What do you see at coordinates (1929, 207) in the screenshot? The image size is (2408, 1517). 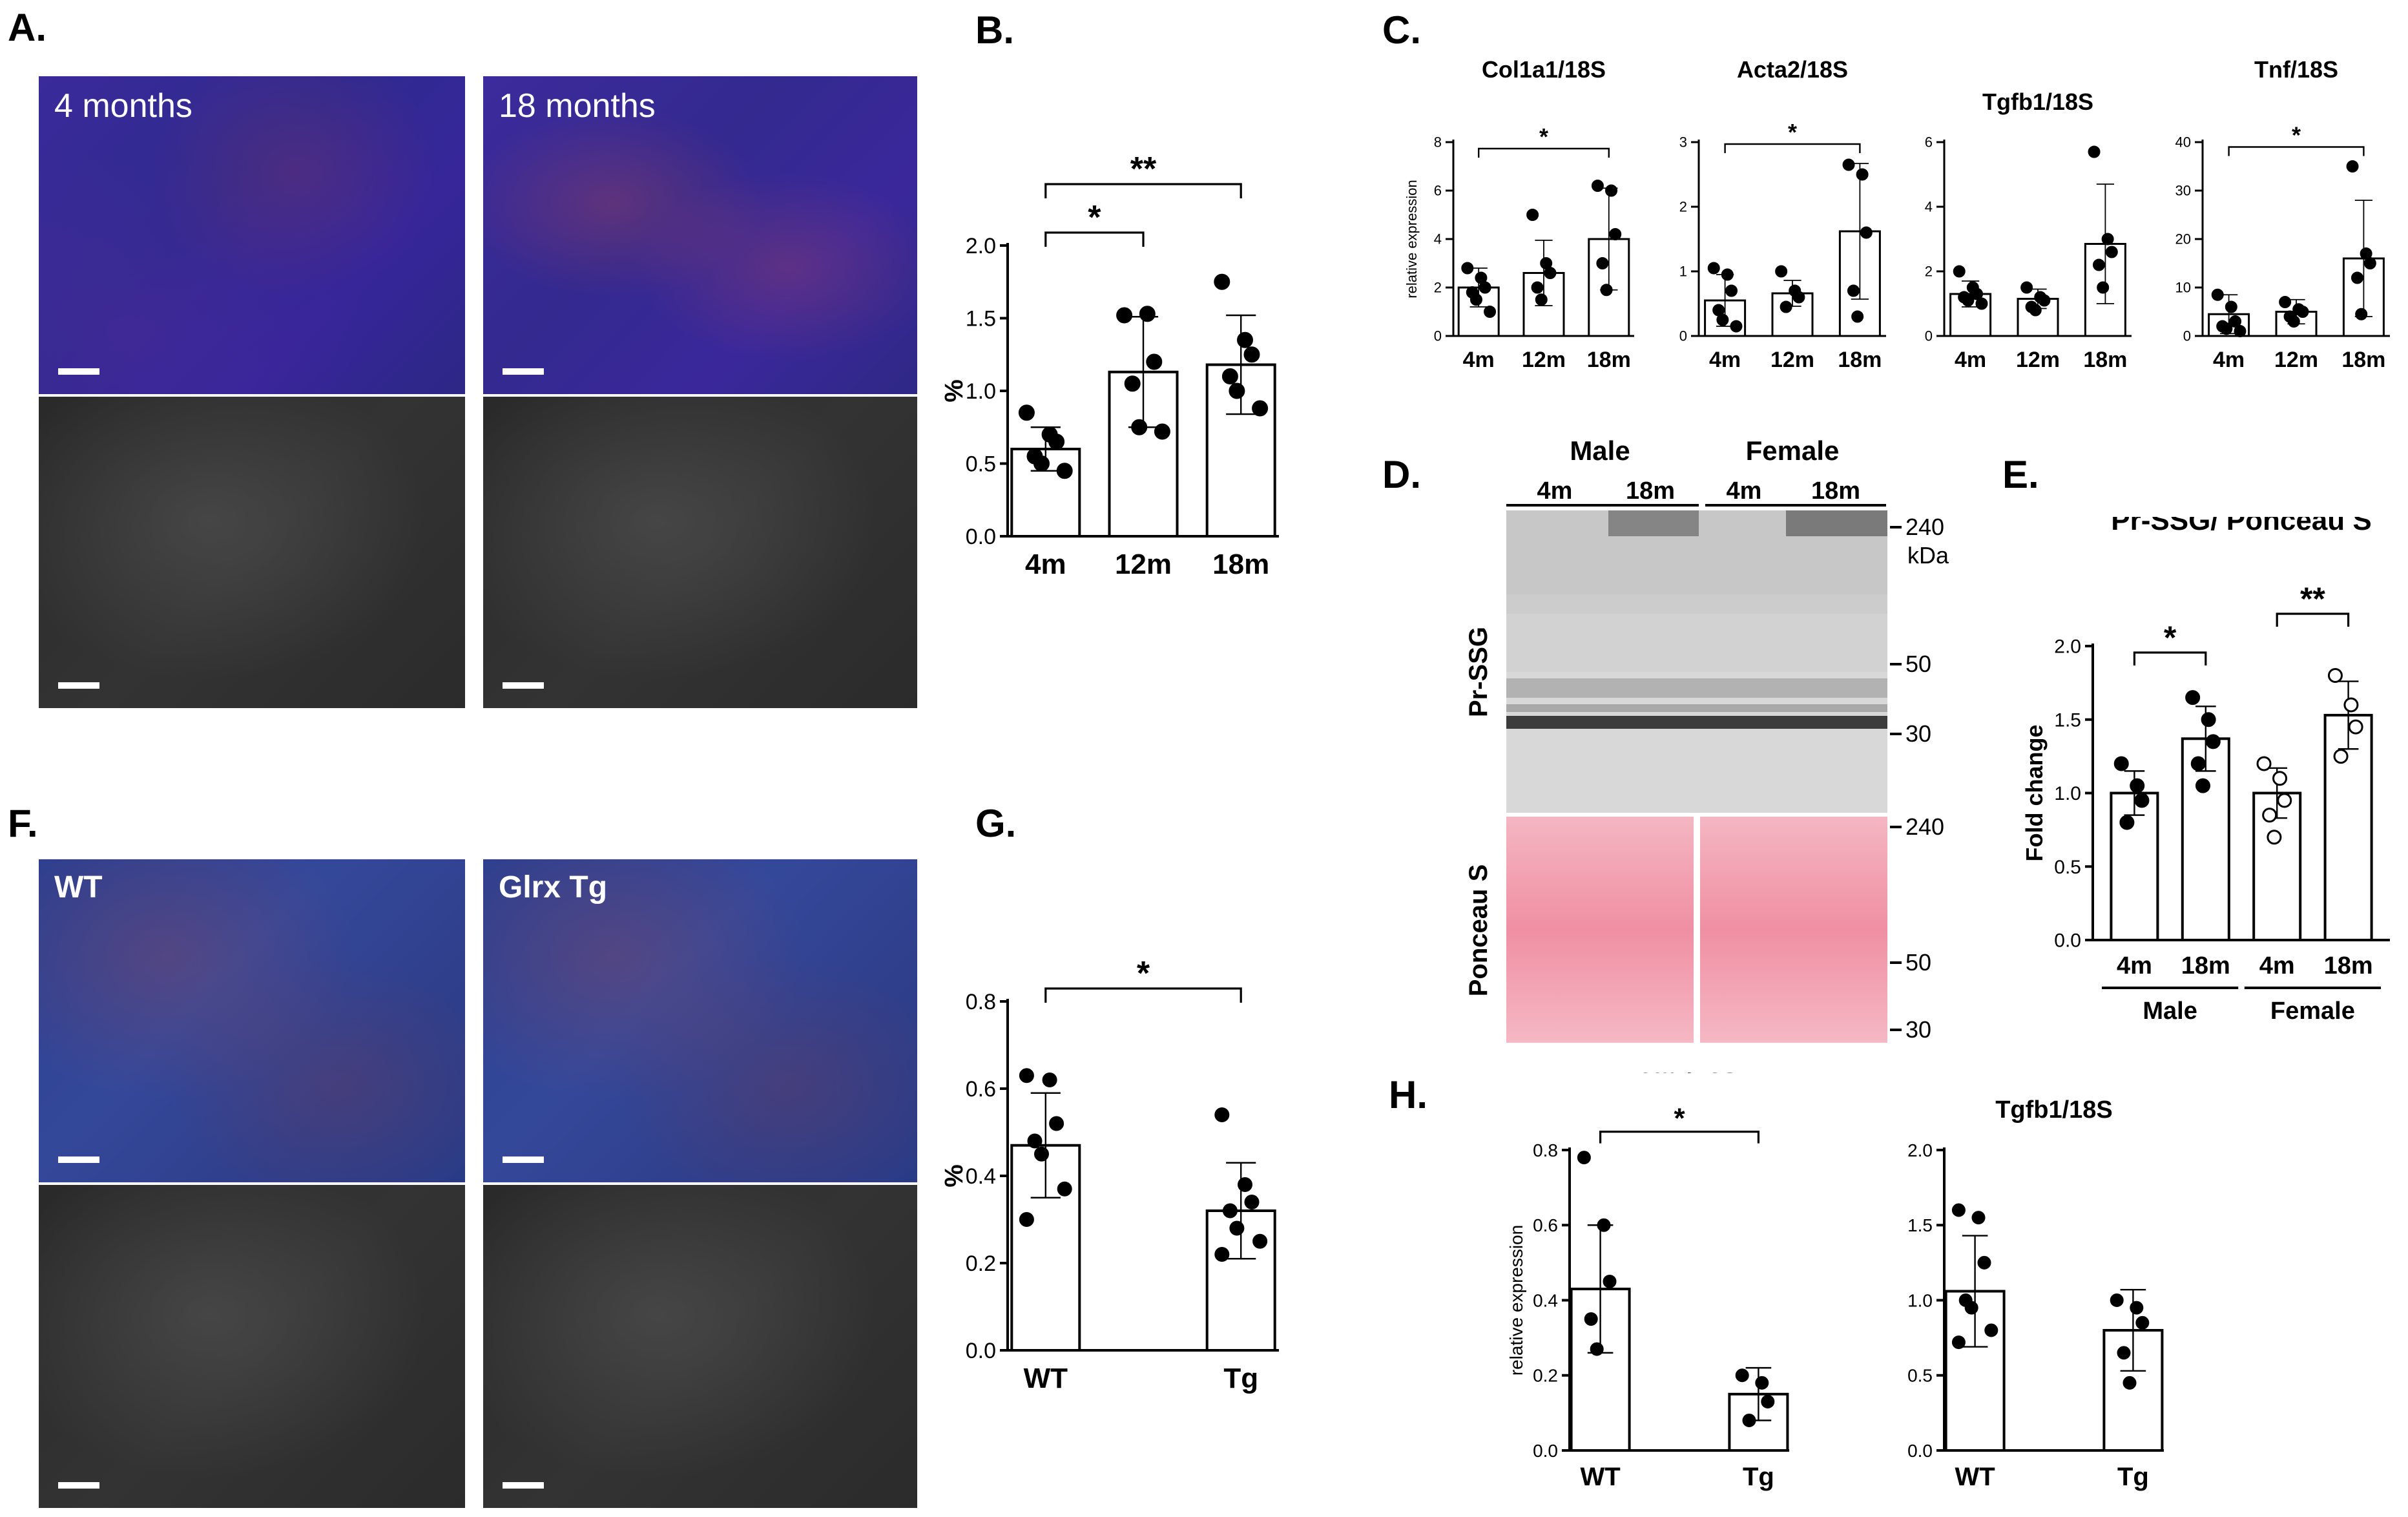 I see `y-tick-label: 4` at bounding box center [1929, 207].